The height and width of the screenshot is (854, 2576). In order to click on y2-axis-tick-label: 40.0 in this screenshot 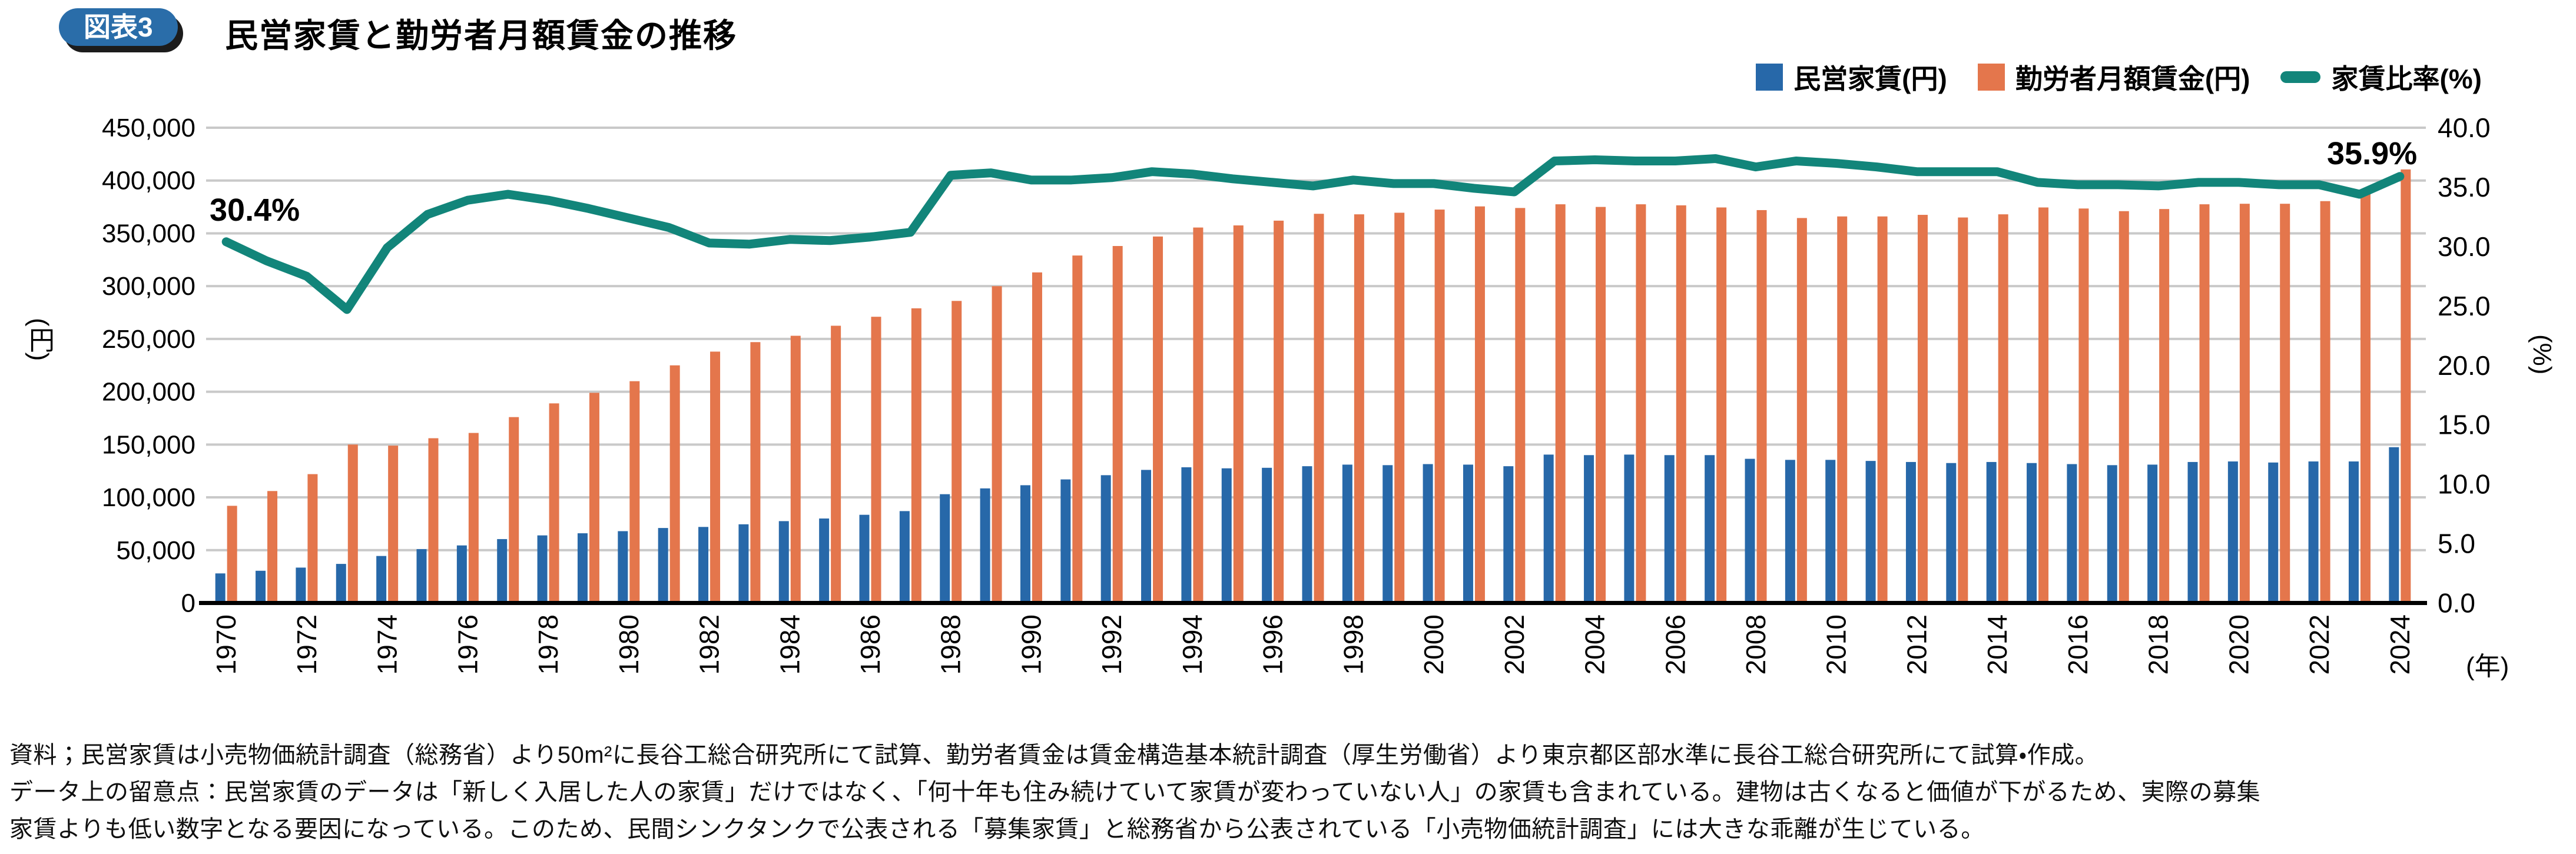, I will do `click(2464, 127)`.